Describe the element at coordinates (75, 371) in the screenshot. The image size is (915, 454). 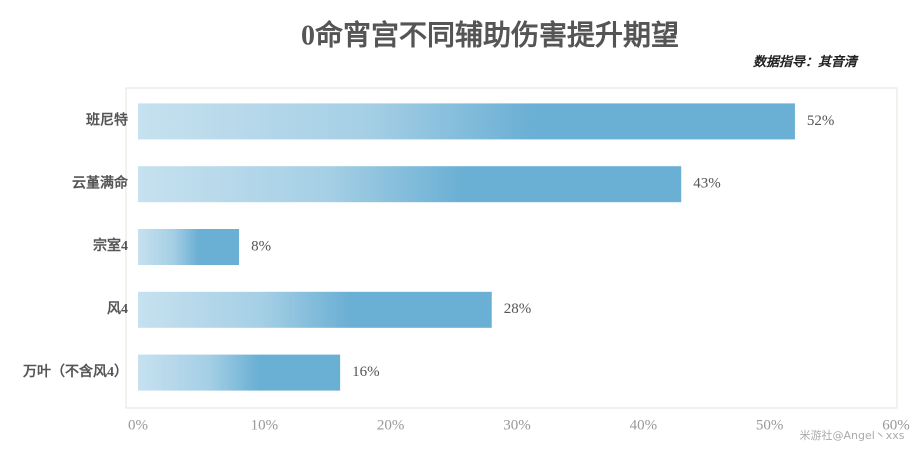
I see `y-tick-label: 万叶（不含风4）` at that location.